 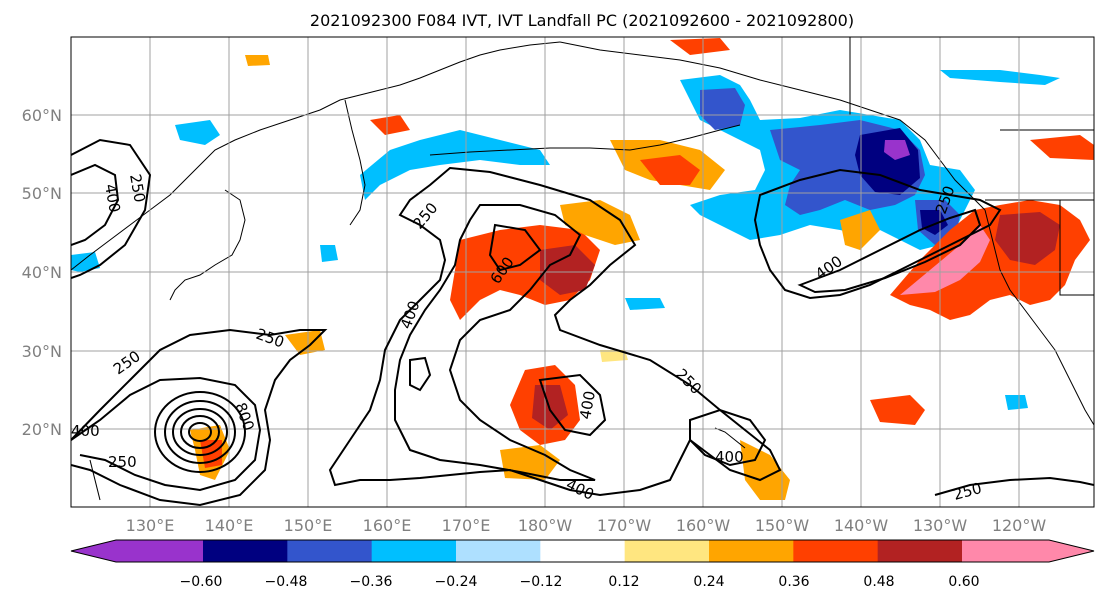 I want to click on lon-label-160w: 160°W, so click(x=703, y=525).